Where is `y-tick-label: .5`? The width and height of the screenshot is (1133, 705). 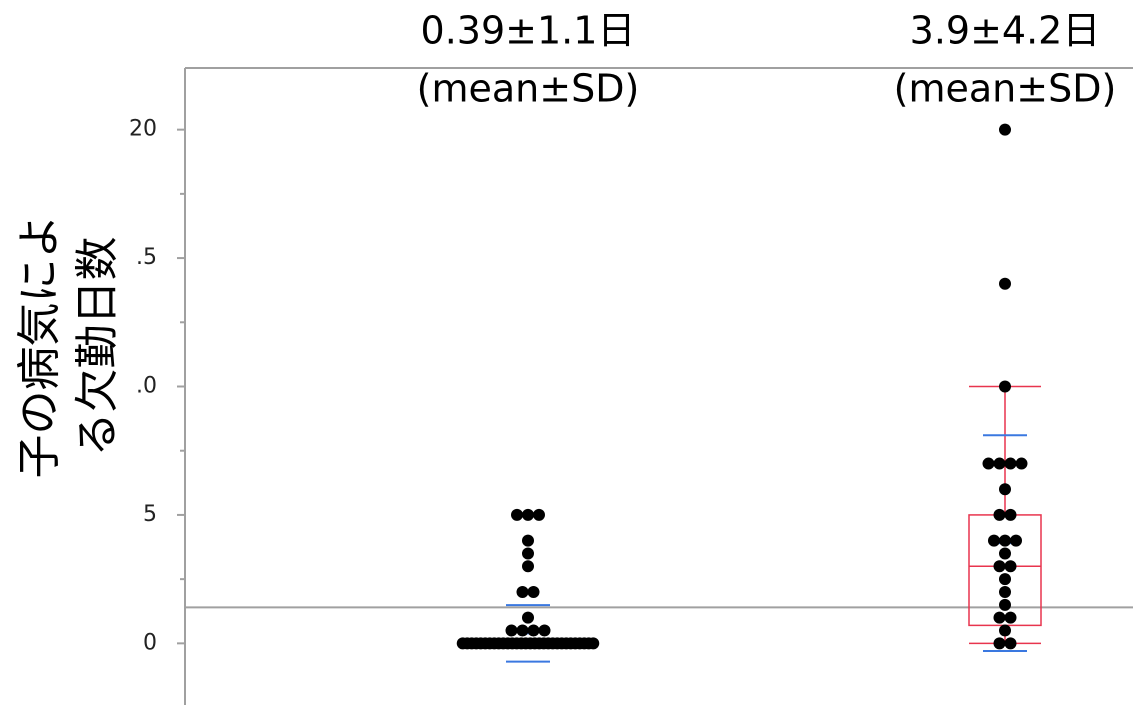 y-tick-label: .5 is located at coordinates (146, 257).